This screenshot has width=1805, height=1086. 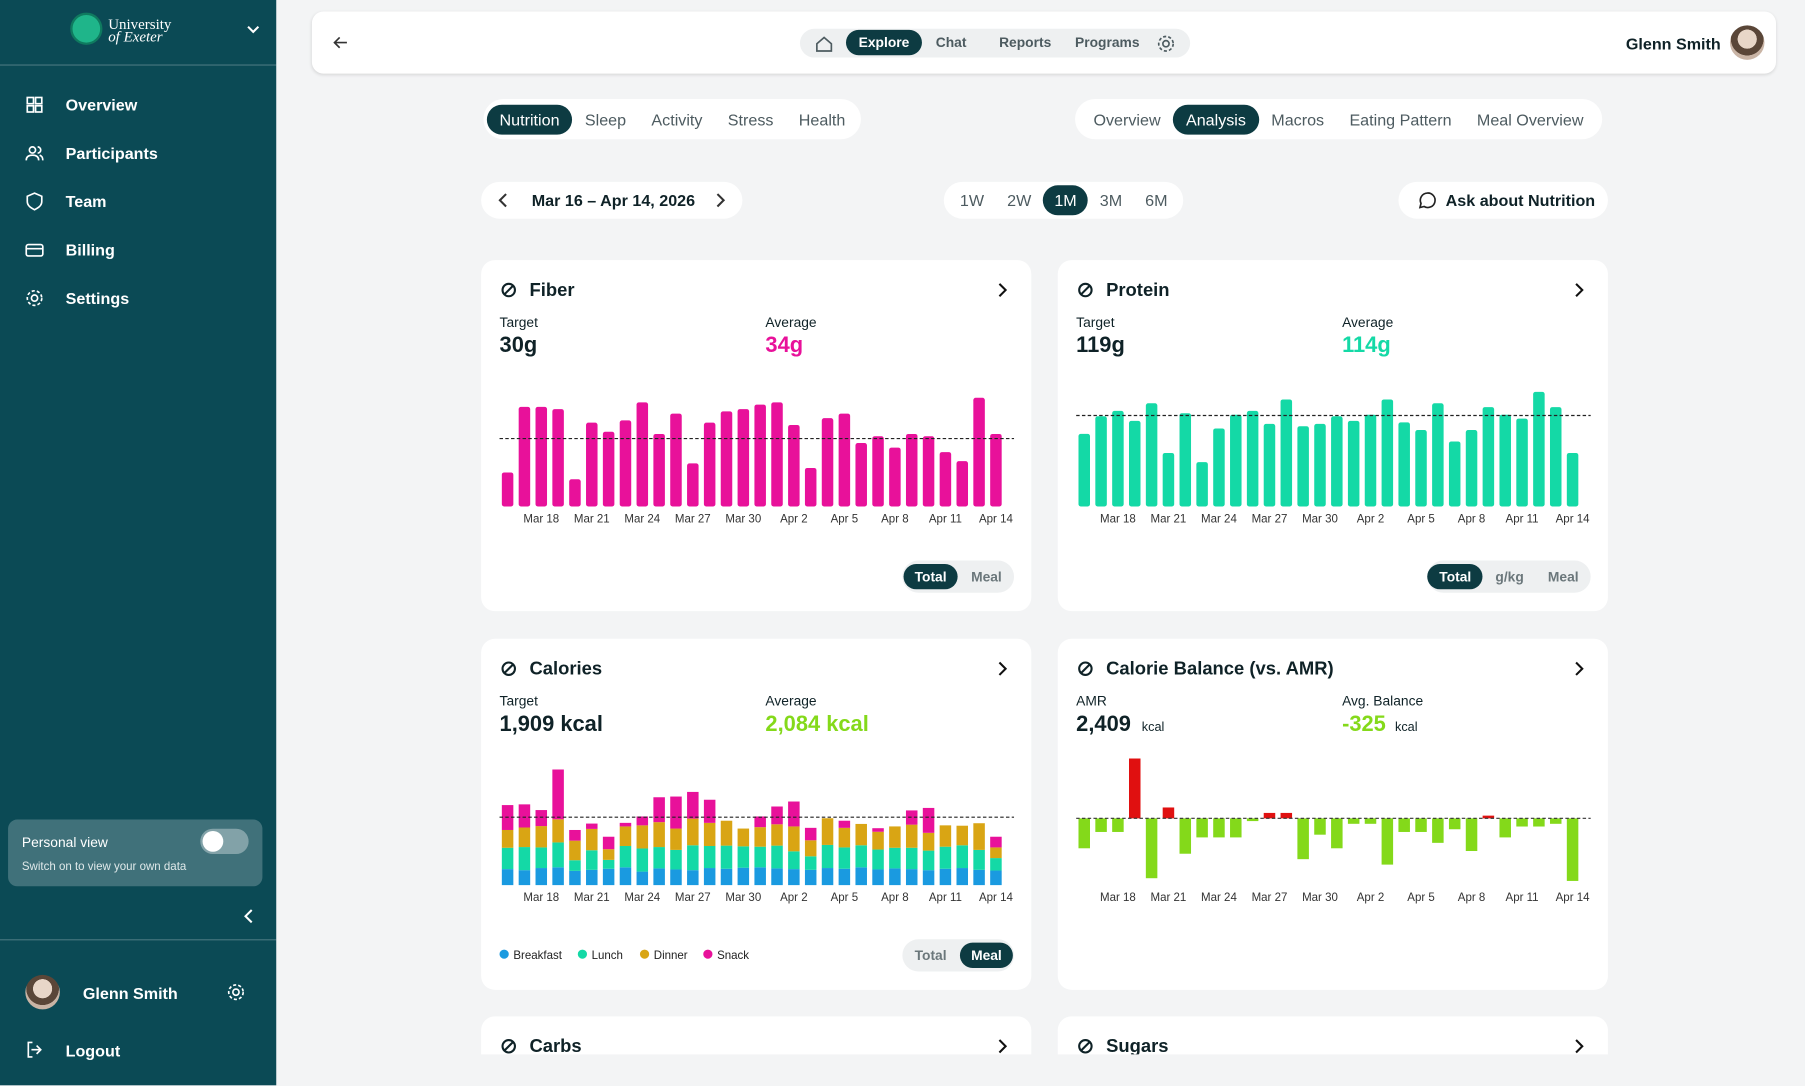 What do you see at coordinates (1216, 119) in the screenshot?
I see `view-tabs-option: Analysis` at bounding box center [1216, 119].